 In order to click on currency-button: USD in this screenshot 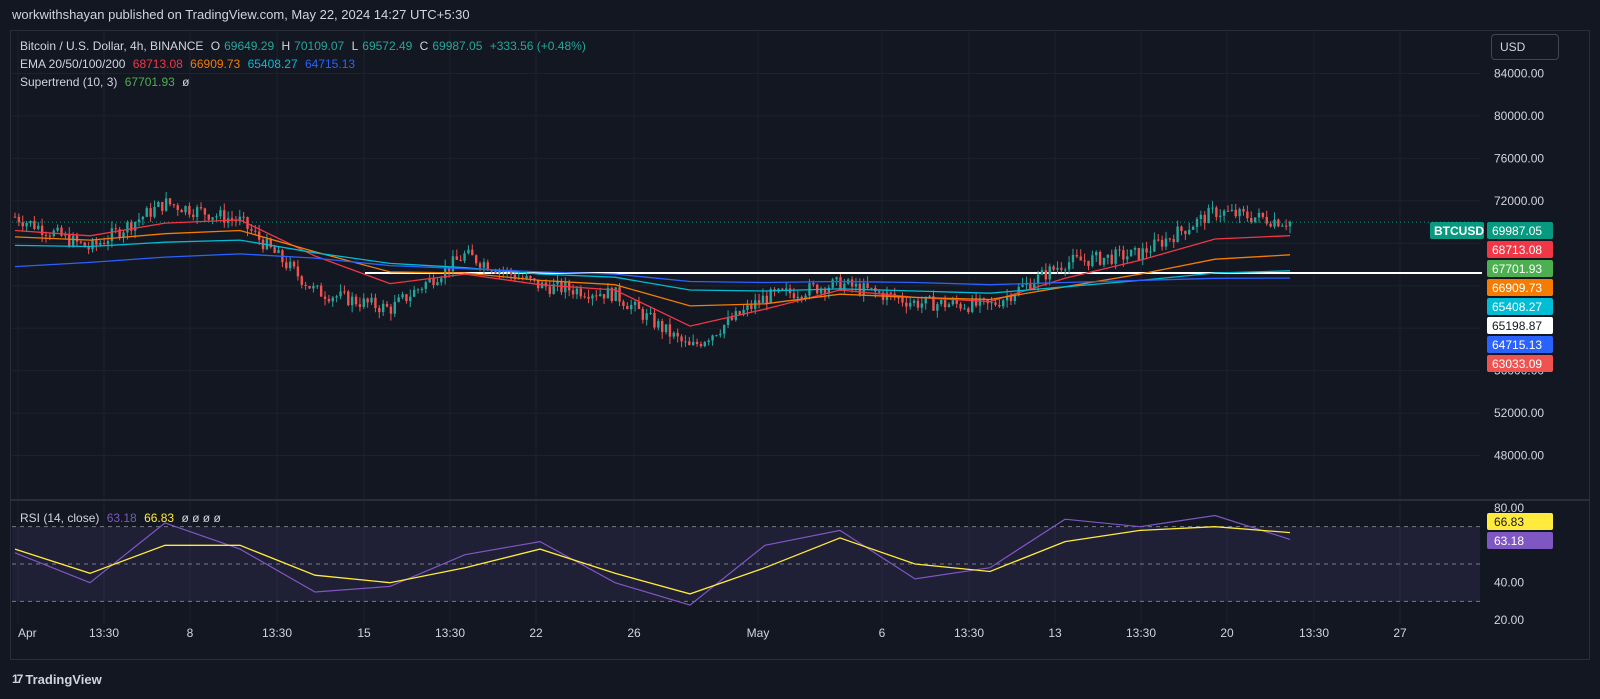, I will do `click(1525, 47)`.